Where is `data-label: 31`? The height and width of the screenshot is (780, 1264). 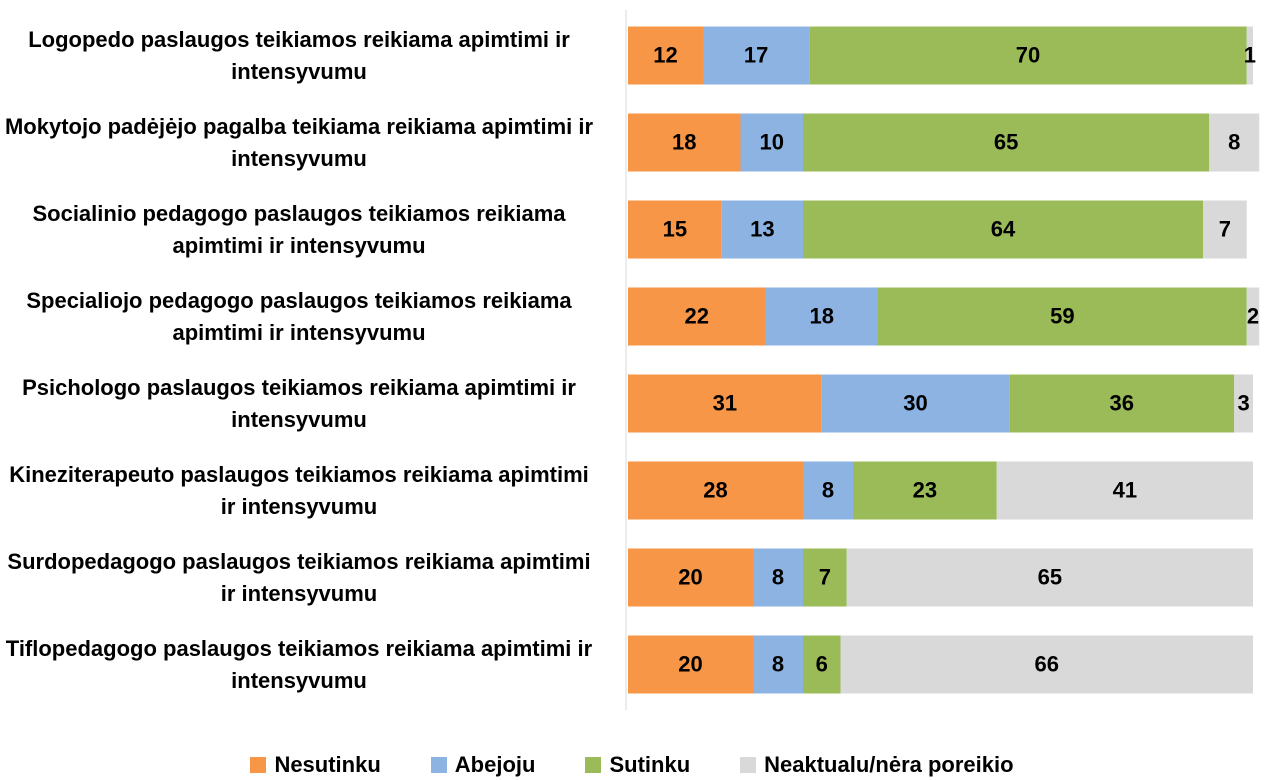 data-label: 31 is located at coordinates (725, 402).